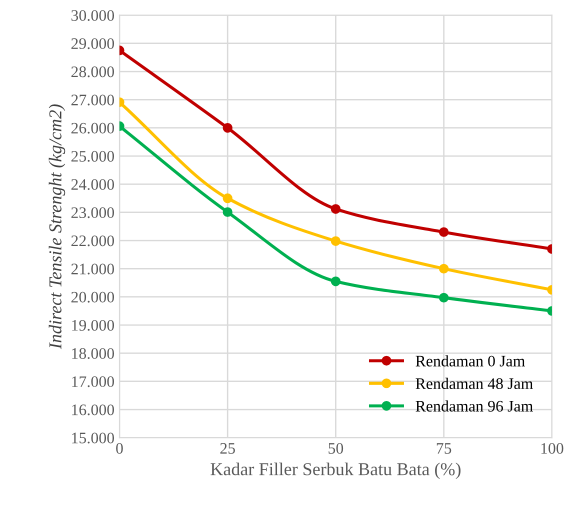  Describe the element at coordinates (92, 72) in the screenshot. I see `y-tick-label: 28.000` at that location.